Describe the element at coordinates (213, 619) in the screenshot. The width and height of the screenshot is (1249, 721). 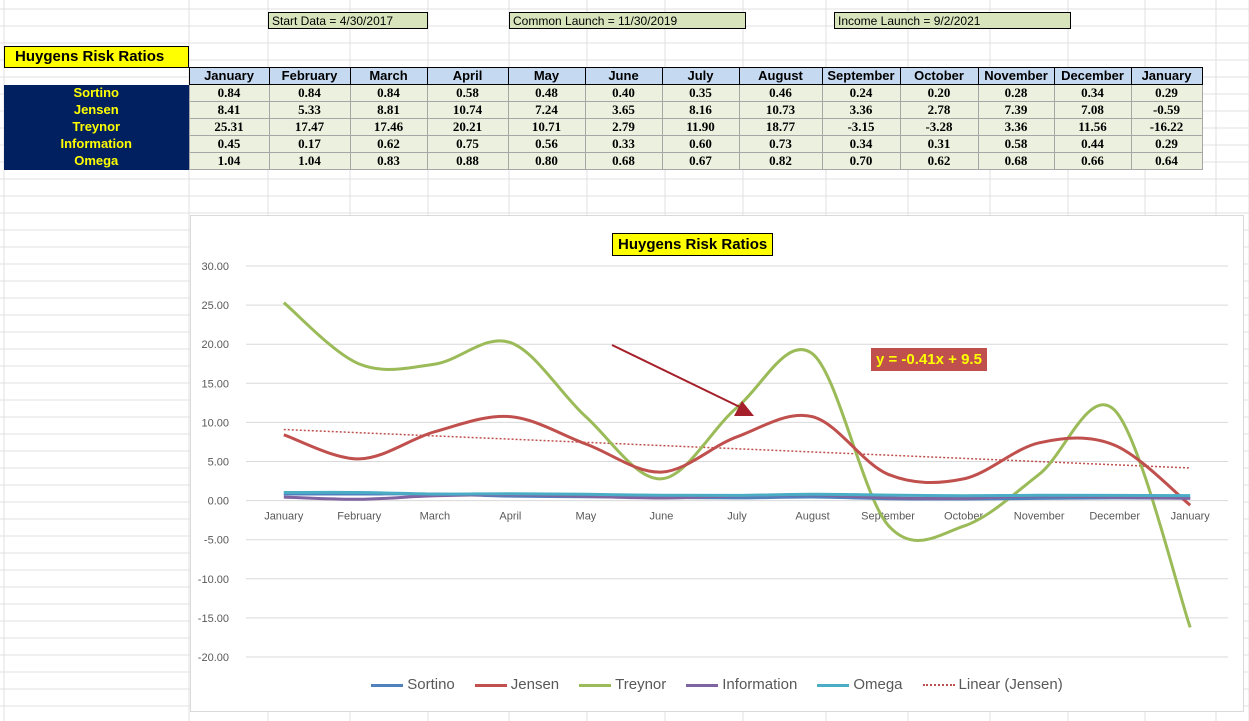
I see `y-tick-label: -15.00` at that location.